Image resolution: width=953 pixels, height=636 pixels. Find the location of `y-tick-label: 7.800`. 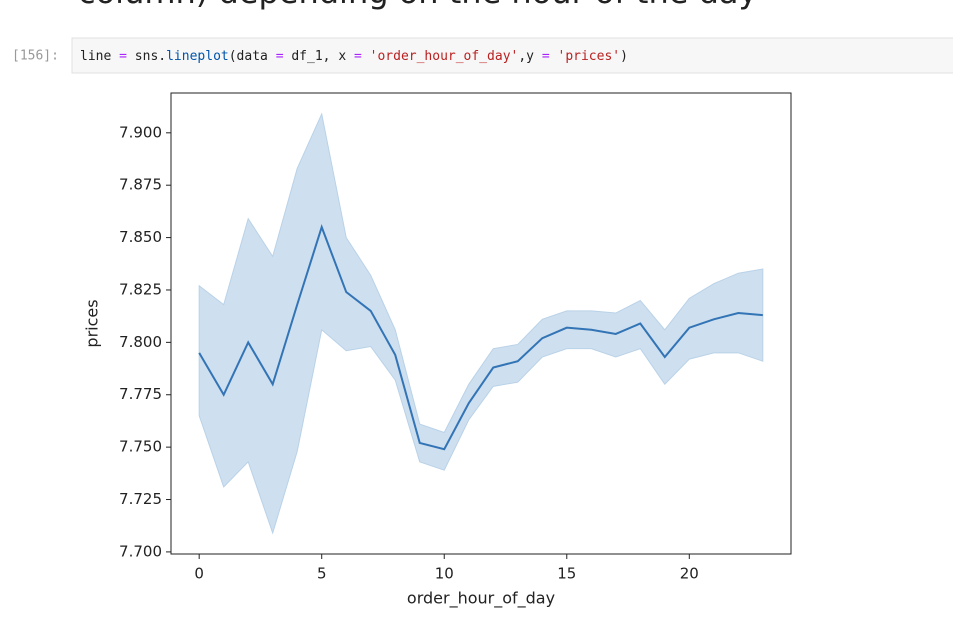

y-tick-label: 7.800 is located at coordinates (140, 342).